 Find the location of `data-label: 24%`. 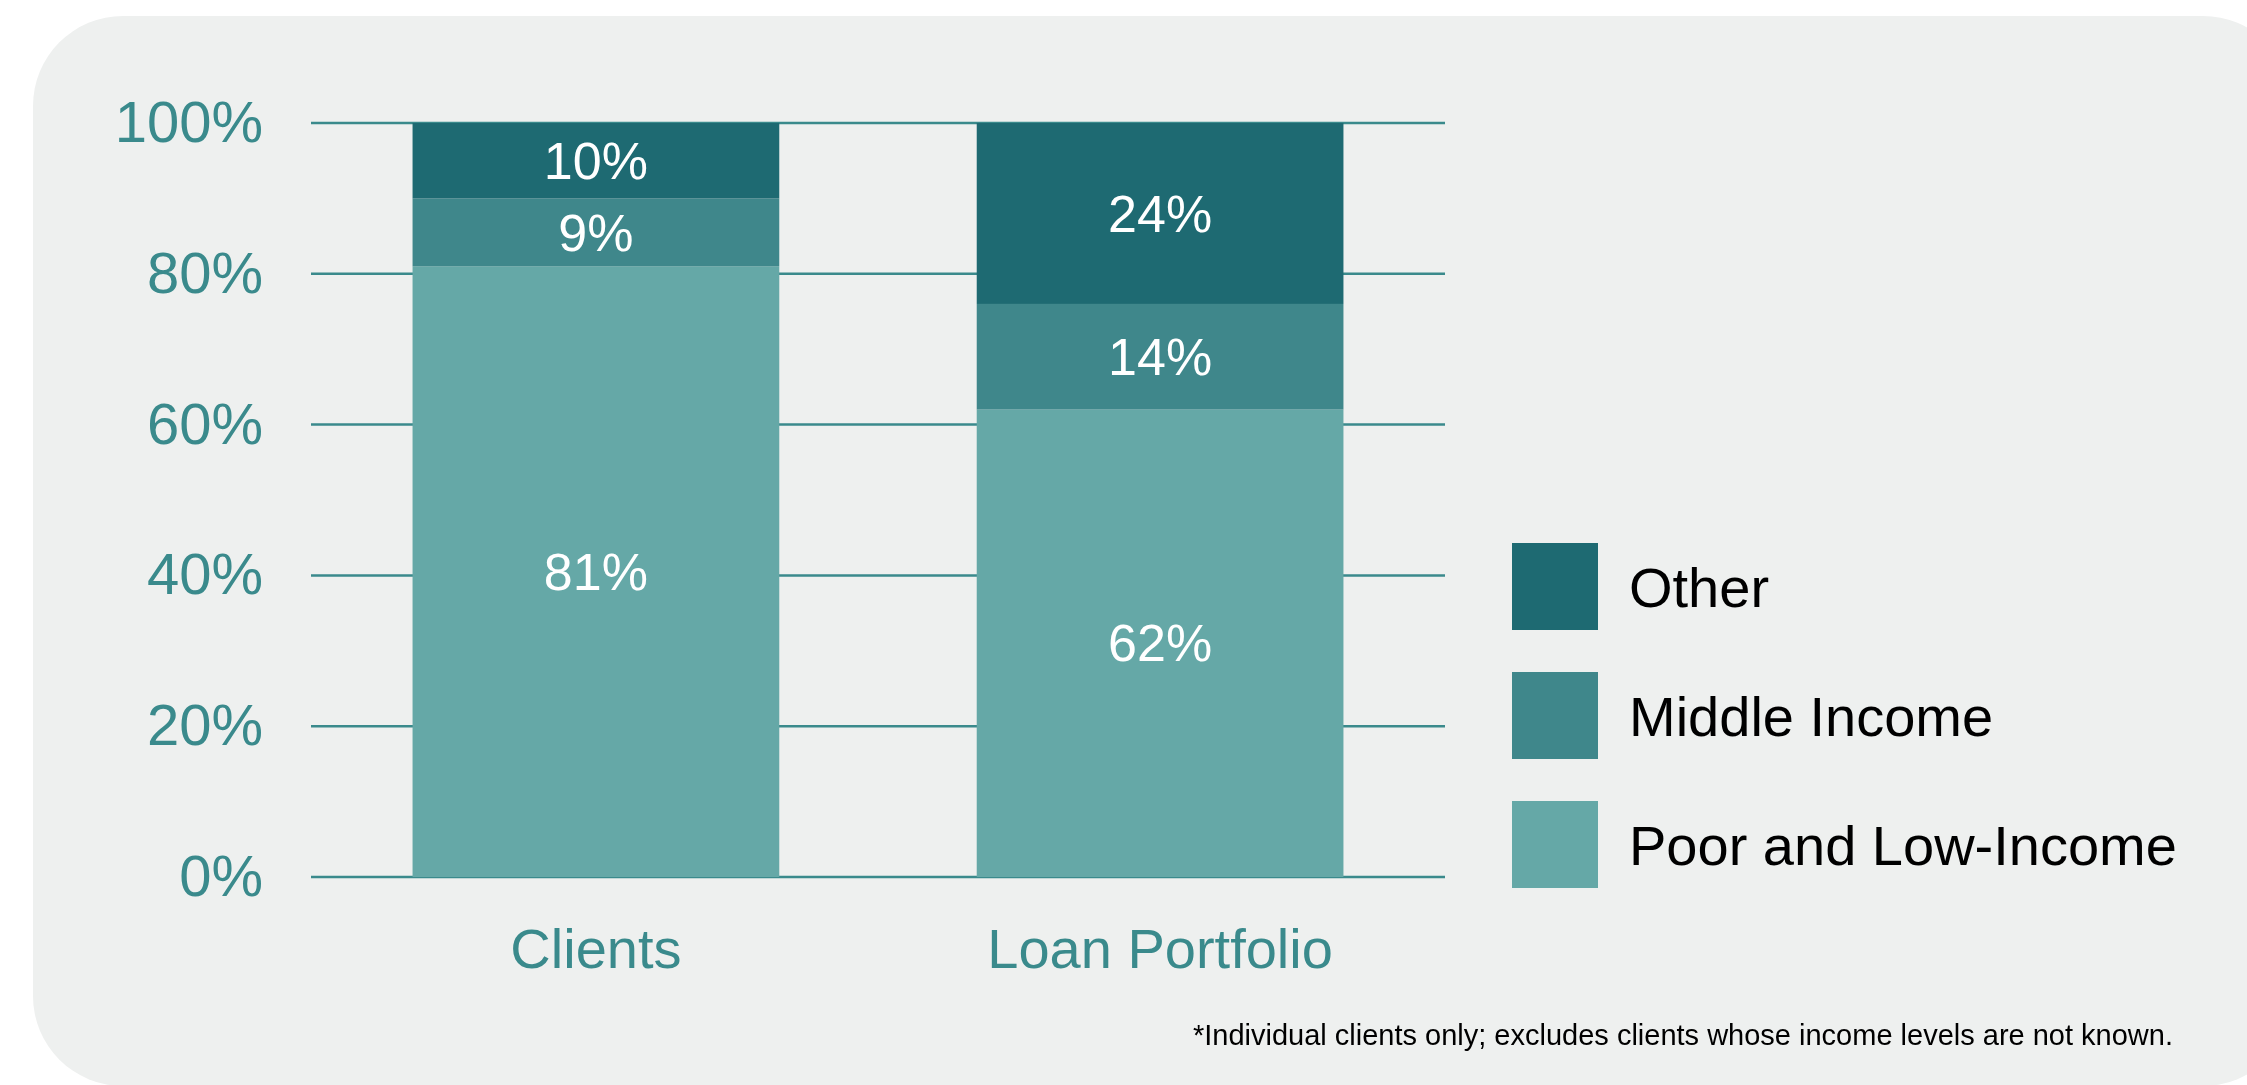

data-label: 24% is located at coordinates (1160, 213).